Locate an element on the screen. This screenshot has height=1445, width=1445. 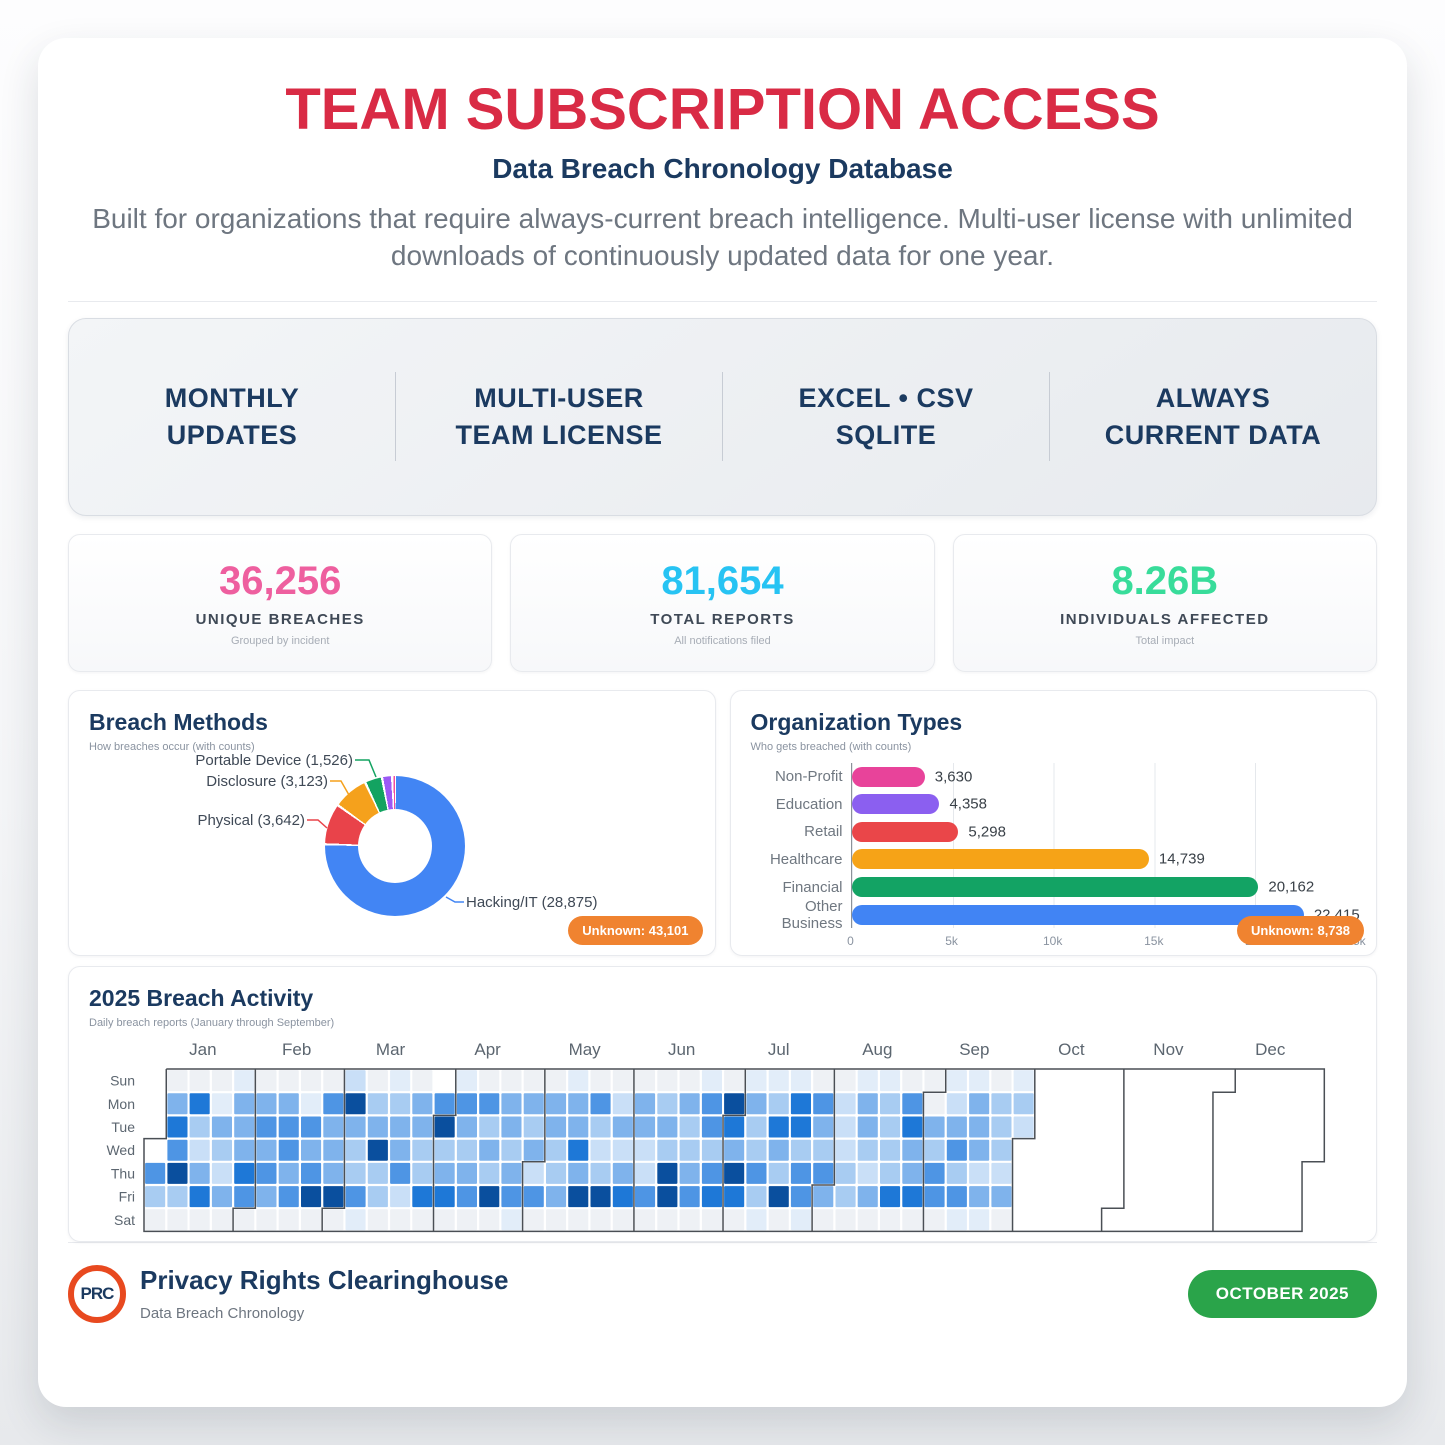
top-divider is located at coordinates (722, 301).